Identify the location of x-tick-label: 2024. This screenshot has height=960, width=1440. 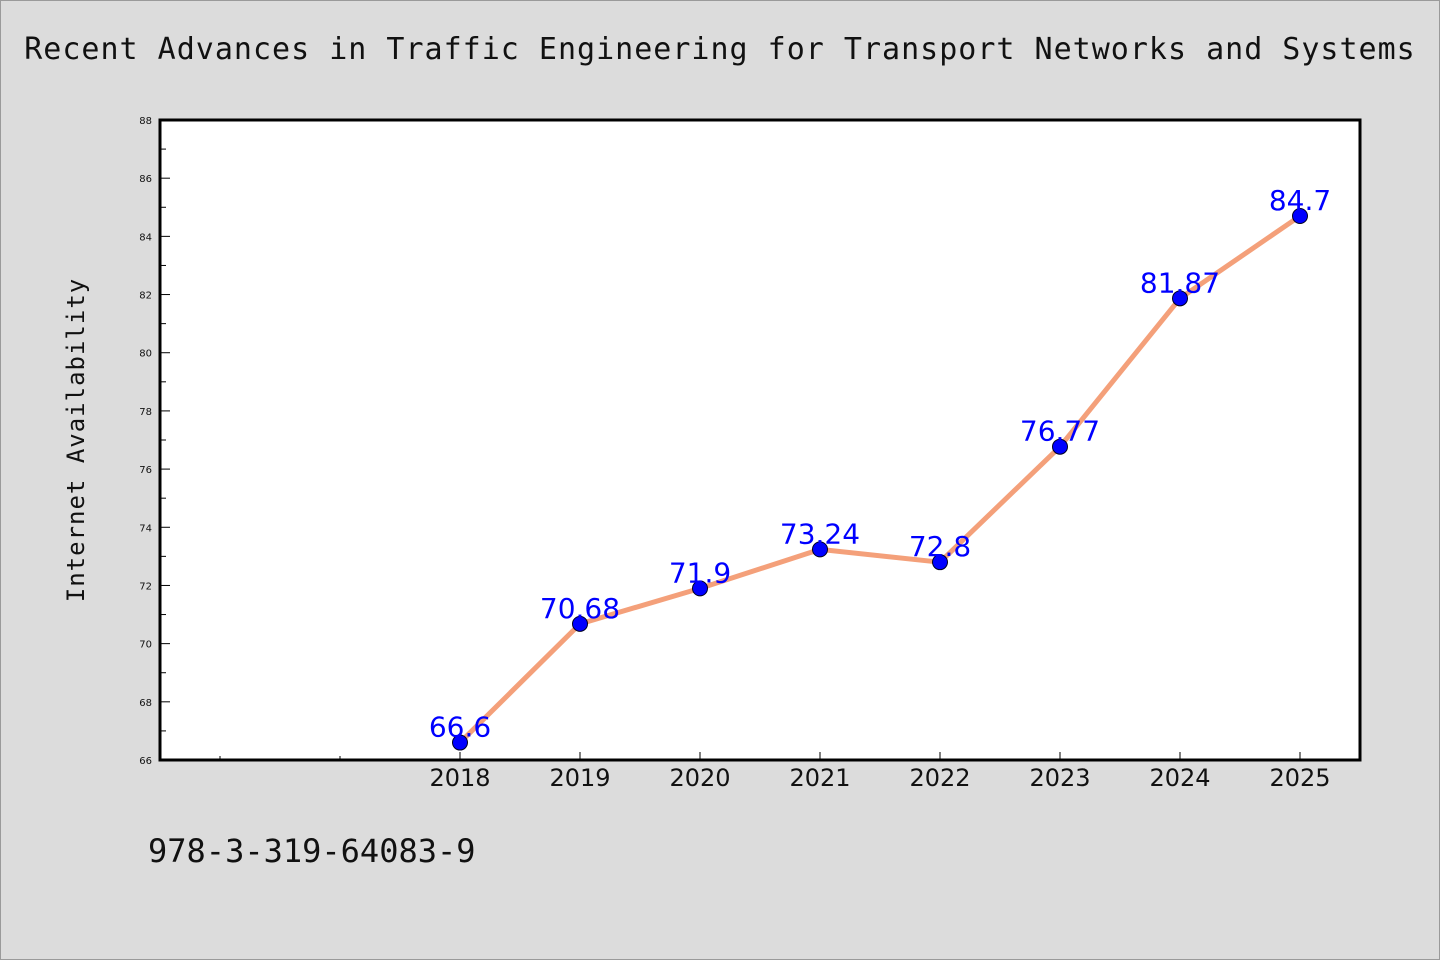
(1179, 778).